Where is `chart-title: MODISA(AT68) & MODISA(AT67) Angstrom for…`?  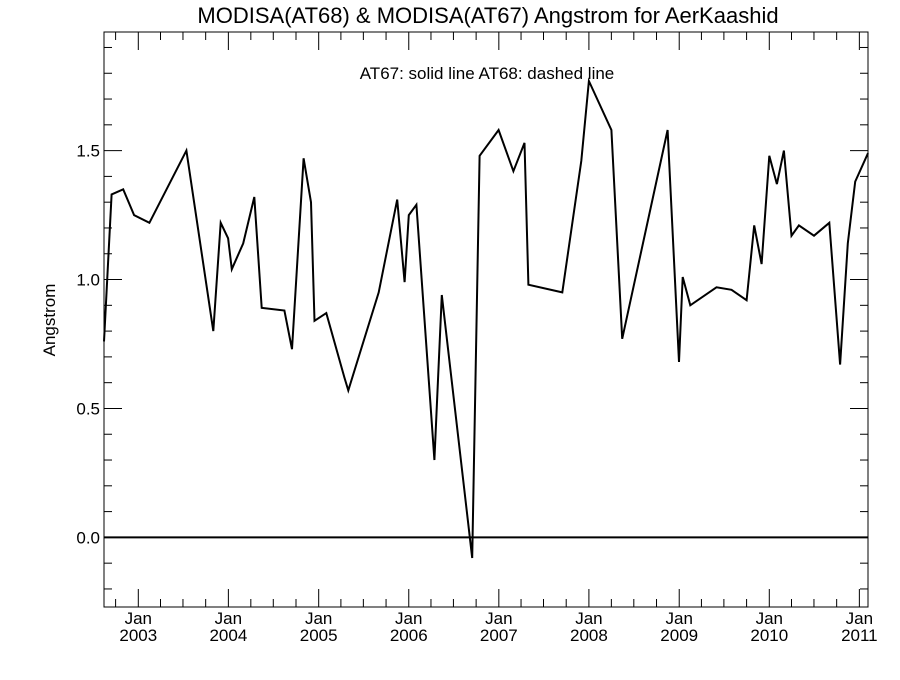
chart-title: MODISA(AT68) & MODISA(AT67) Angstrom for… is located at coordinates (487, 15).